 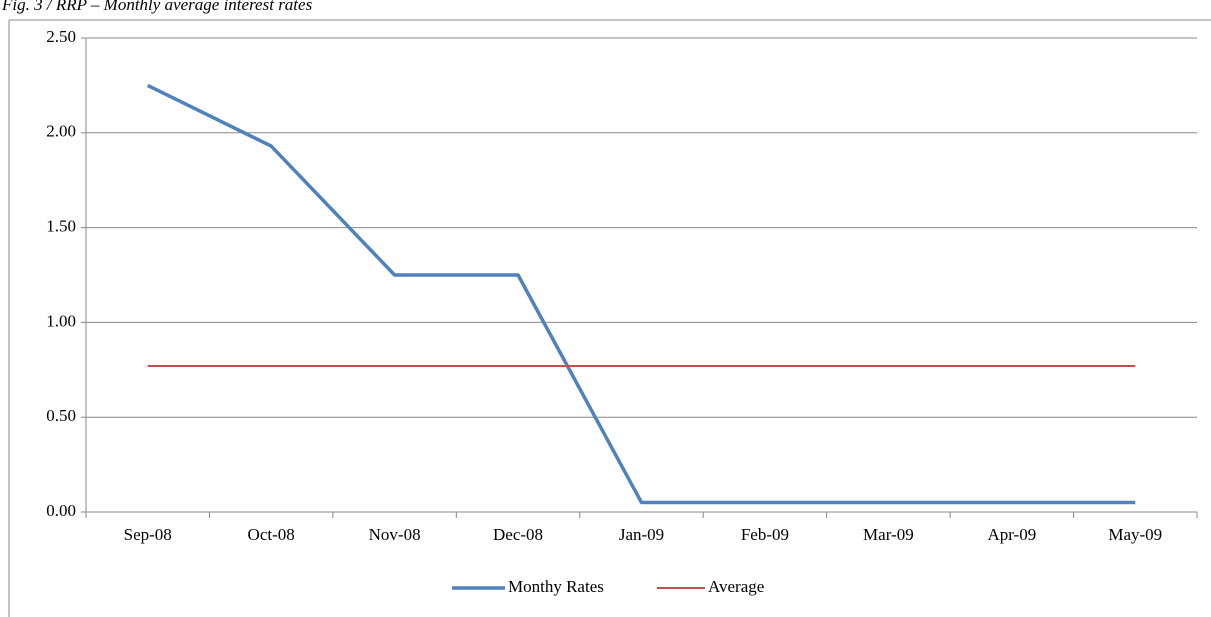 What do you see at coordinates (61, 36) in the screenshot?
I see `y-tick-label: 2.50` at bounding box center [61, 36].